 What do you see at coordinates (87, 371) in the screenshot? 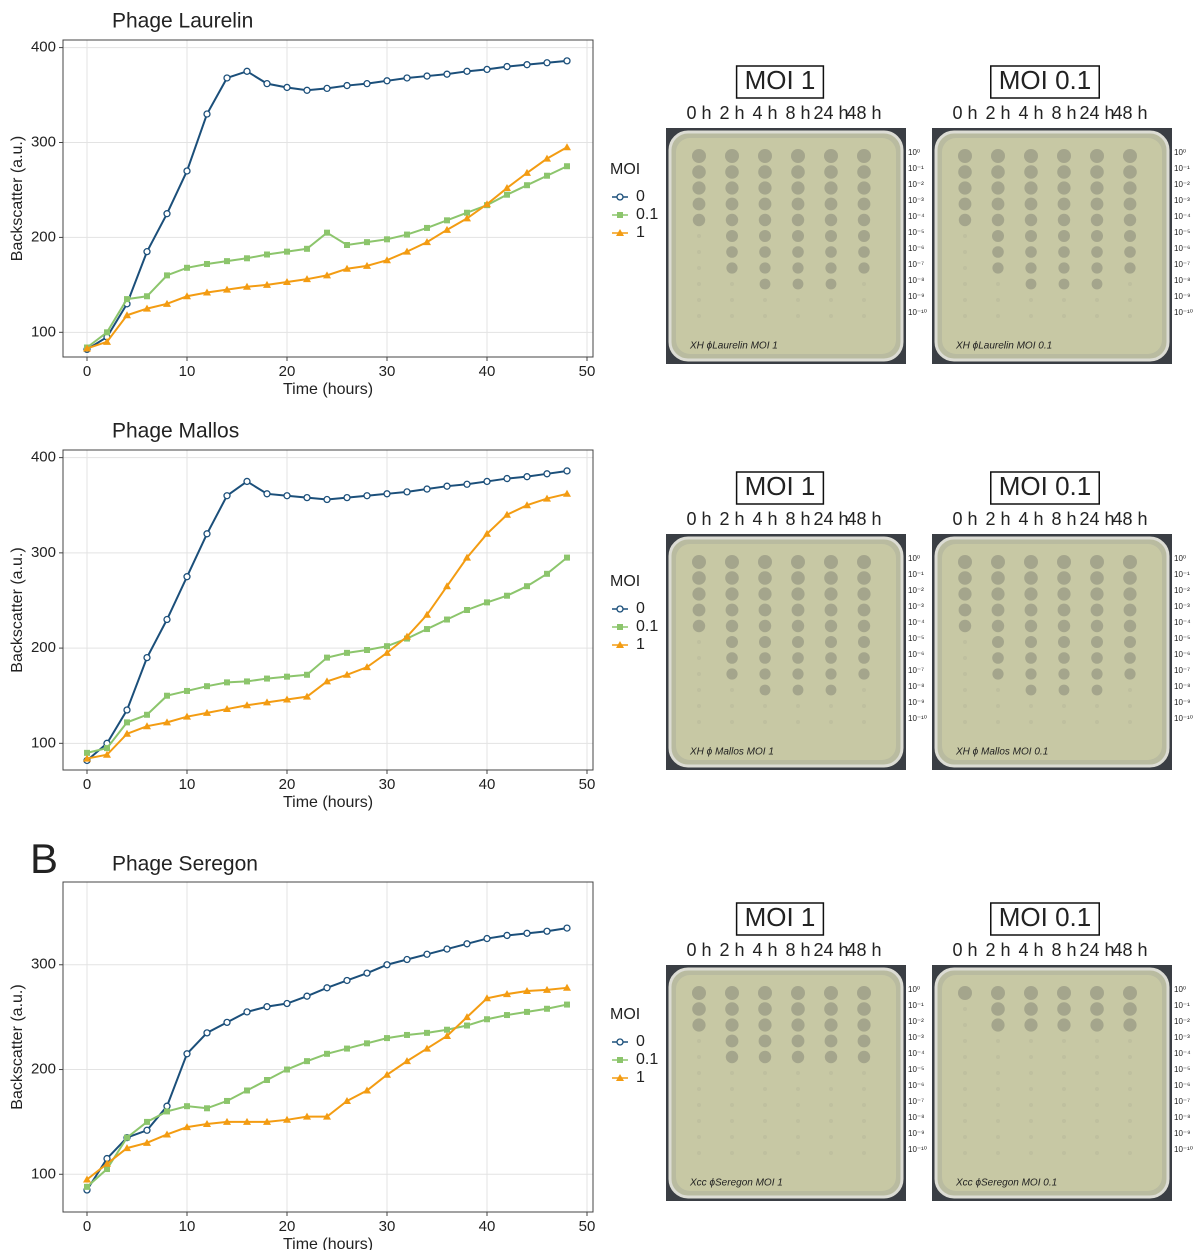
I see `x-tick-label: 0` at bounding box center [87, 371].